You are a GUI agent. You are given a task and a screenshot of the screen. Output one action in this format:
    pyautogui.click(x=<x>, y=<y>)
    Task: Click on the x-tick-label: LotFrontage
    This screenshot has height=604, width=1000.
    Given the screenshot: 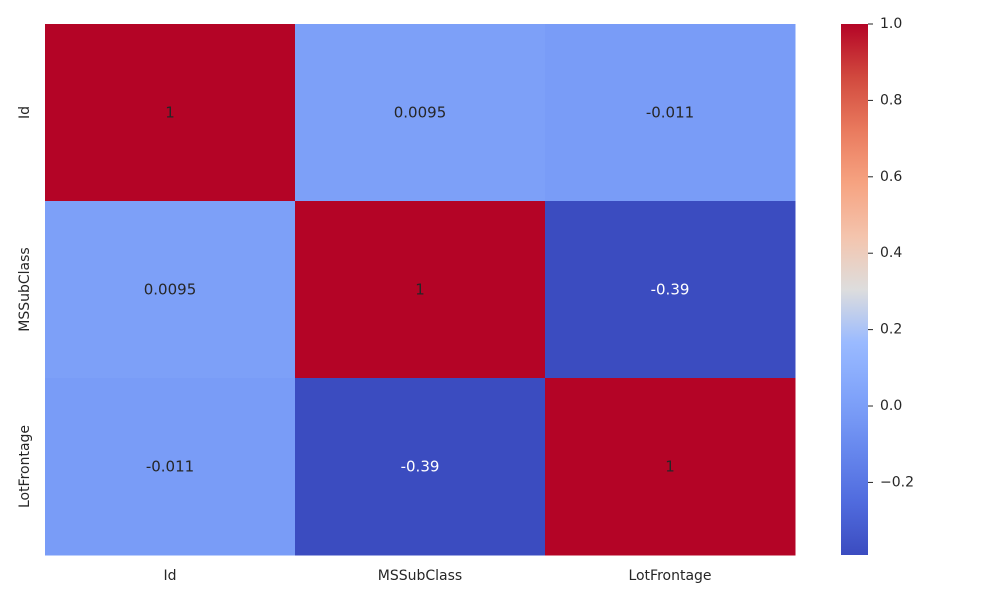 What is the action you would take?
    pyautogui.click(x=669, y=576)
    